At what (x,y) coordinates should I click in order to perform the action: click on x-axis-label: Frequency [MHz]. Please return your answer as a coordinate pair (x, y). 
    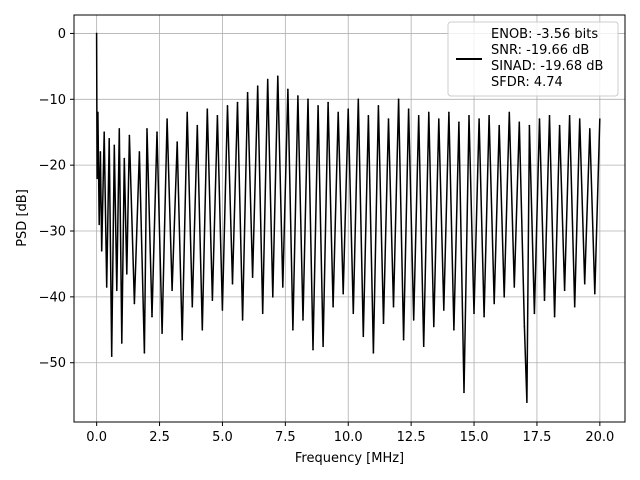
    Looking at the image, I should click on (349, 458).